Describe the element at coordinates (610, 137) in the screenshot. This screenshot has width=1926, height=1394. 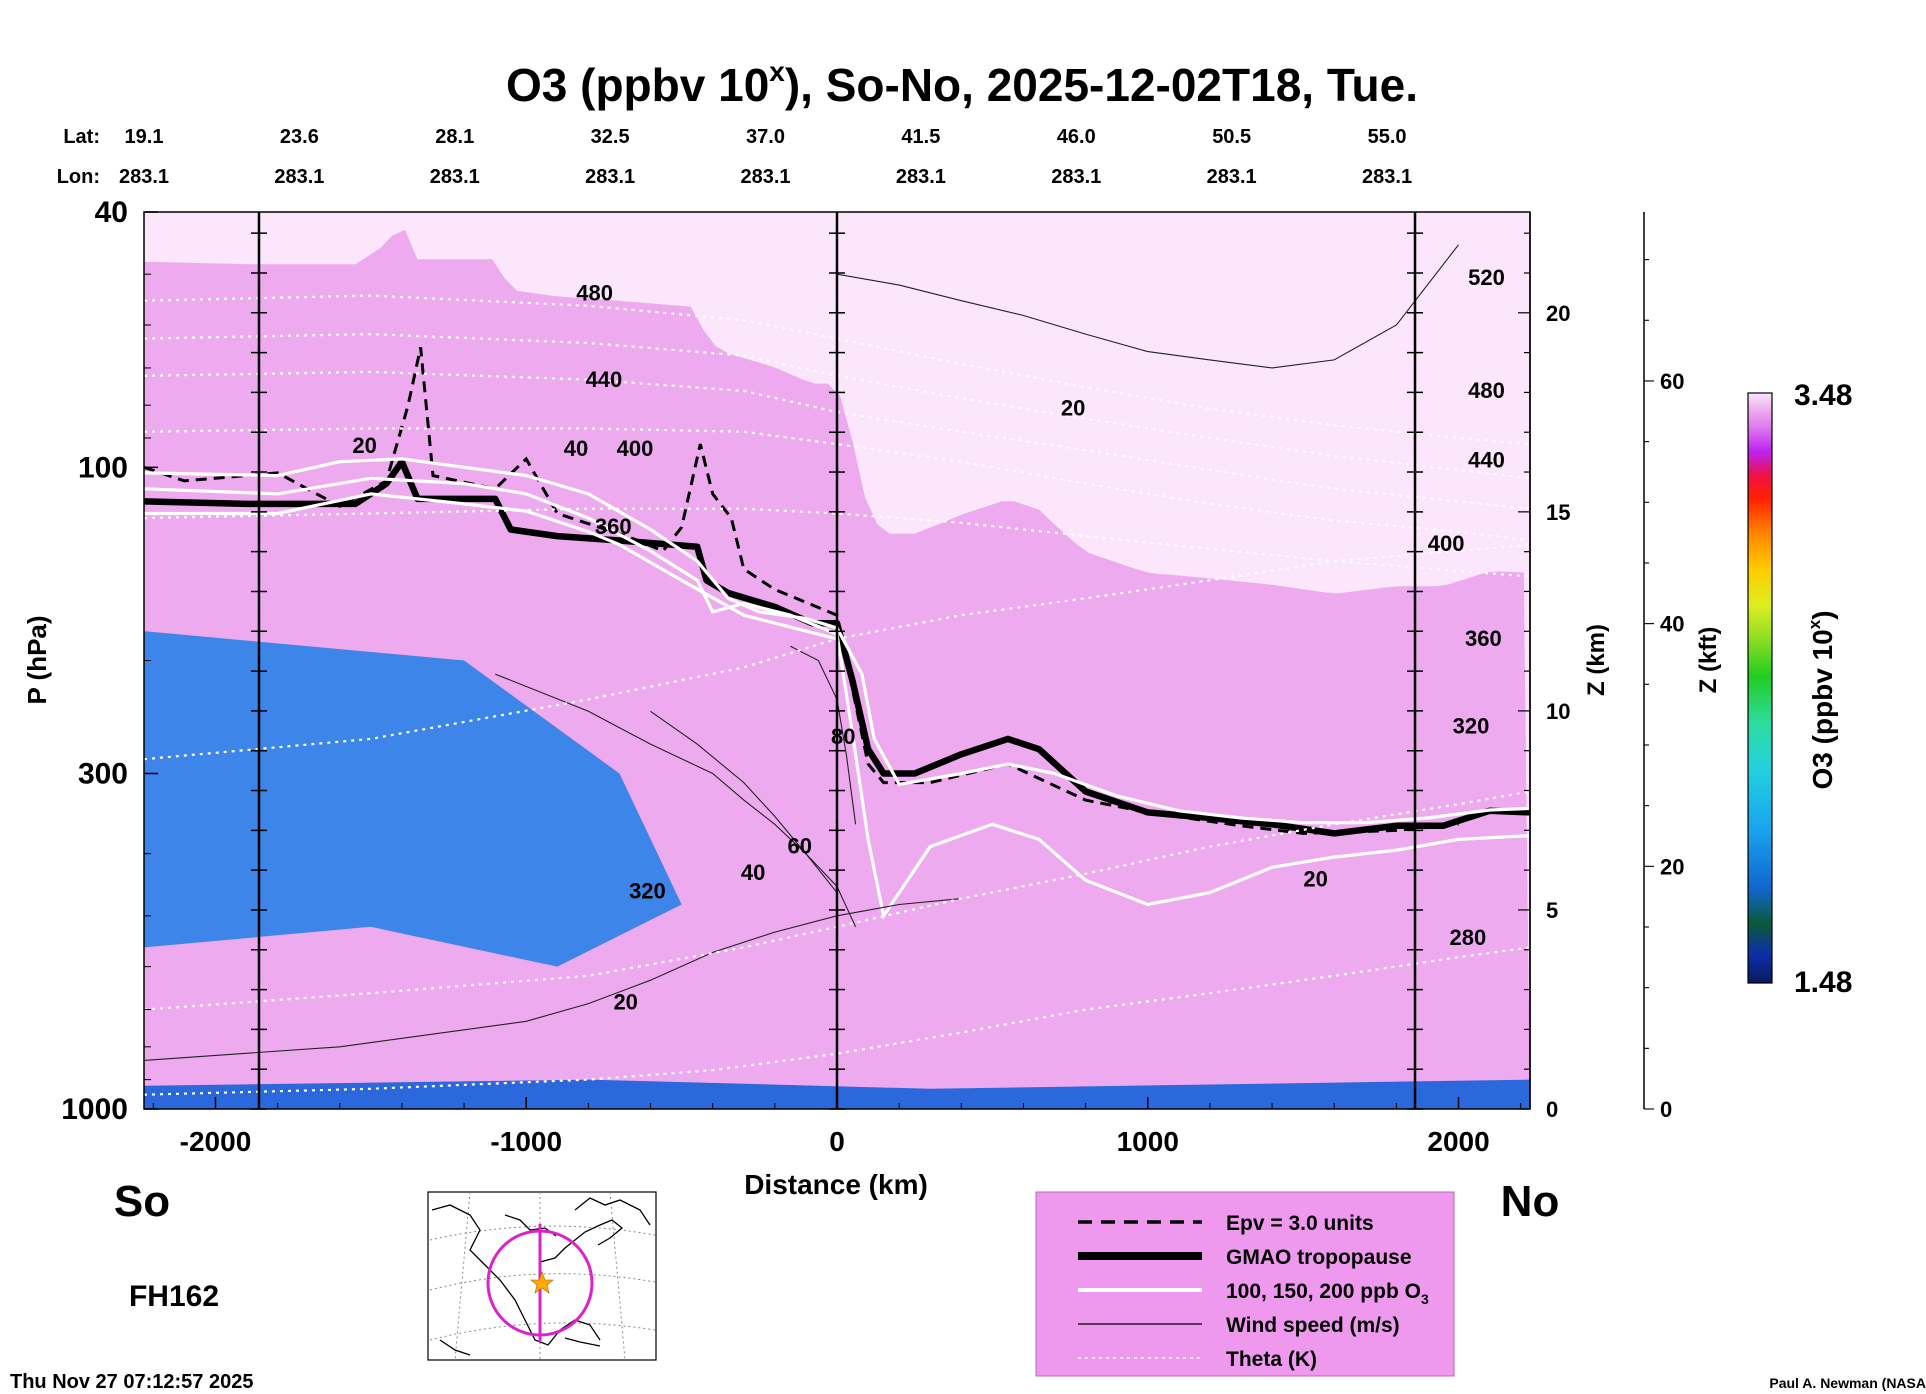
I see `lat-value: 32.5` at that location.